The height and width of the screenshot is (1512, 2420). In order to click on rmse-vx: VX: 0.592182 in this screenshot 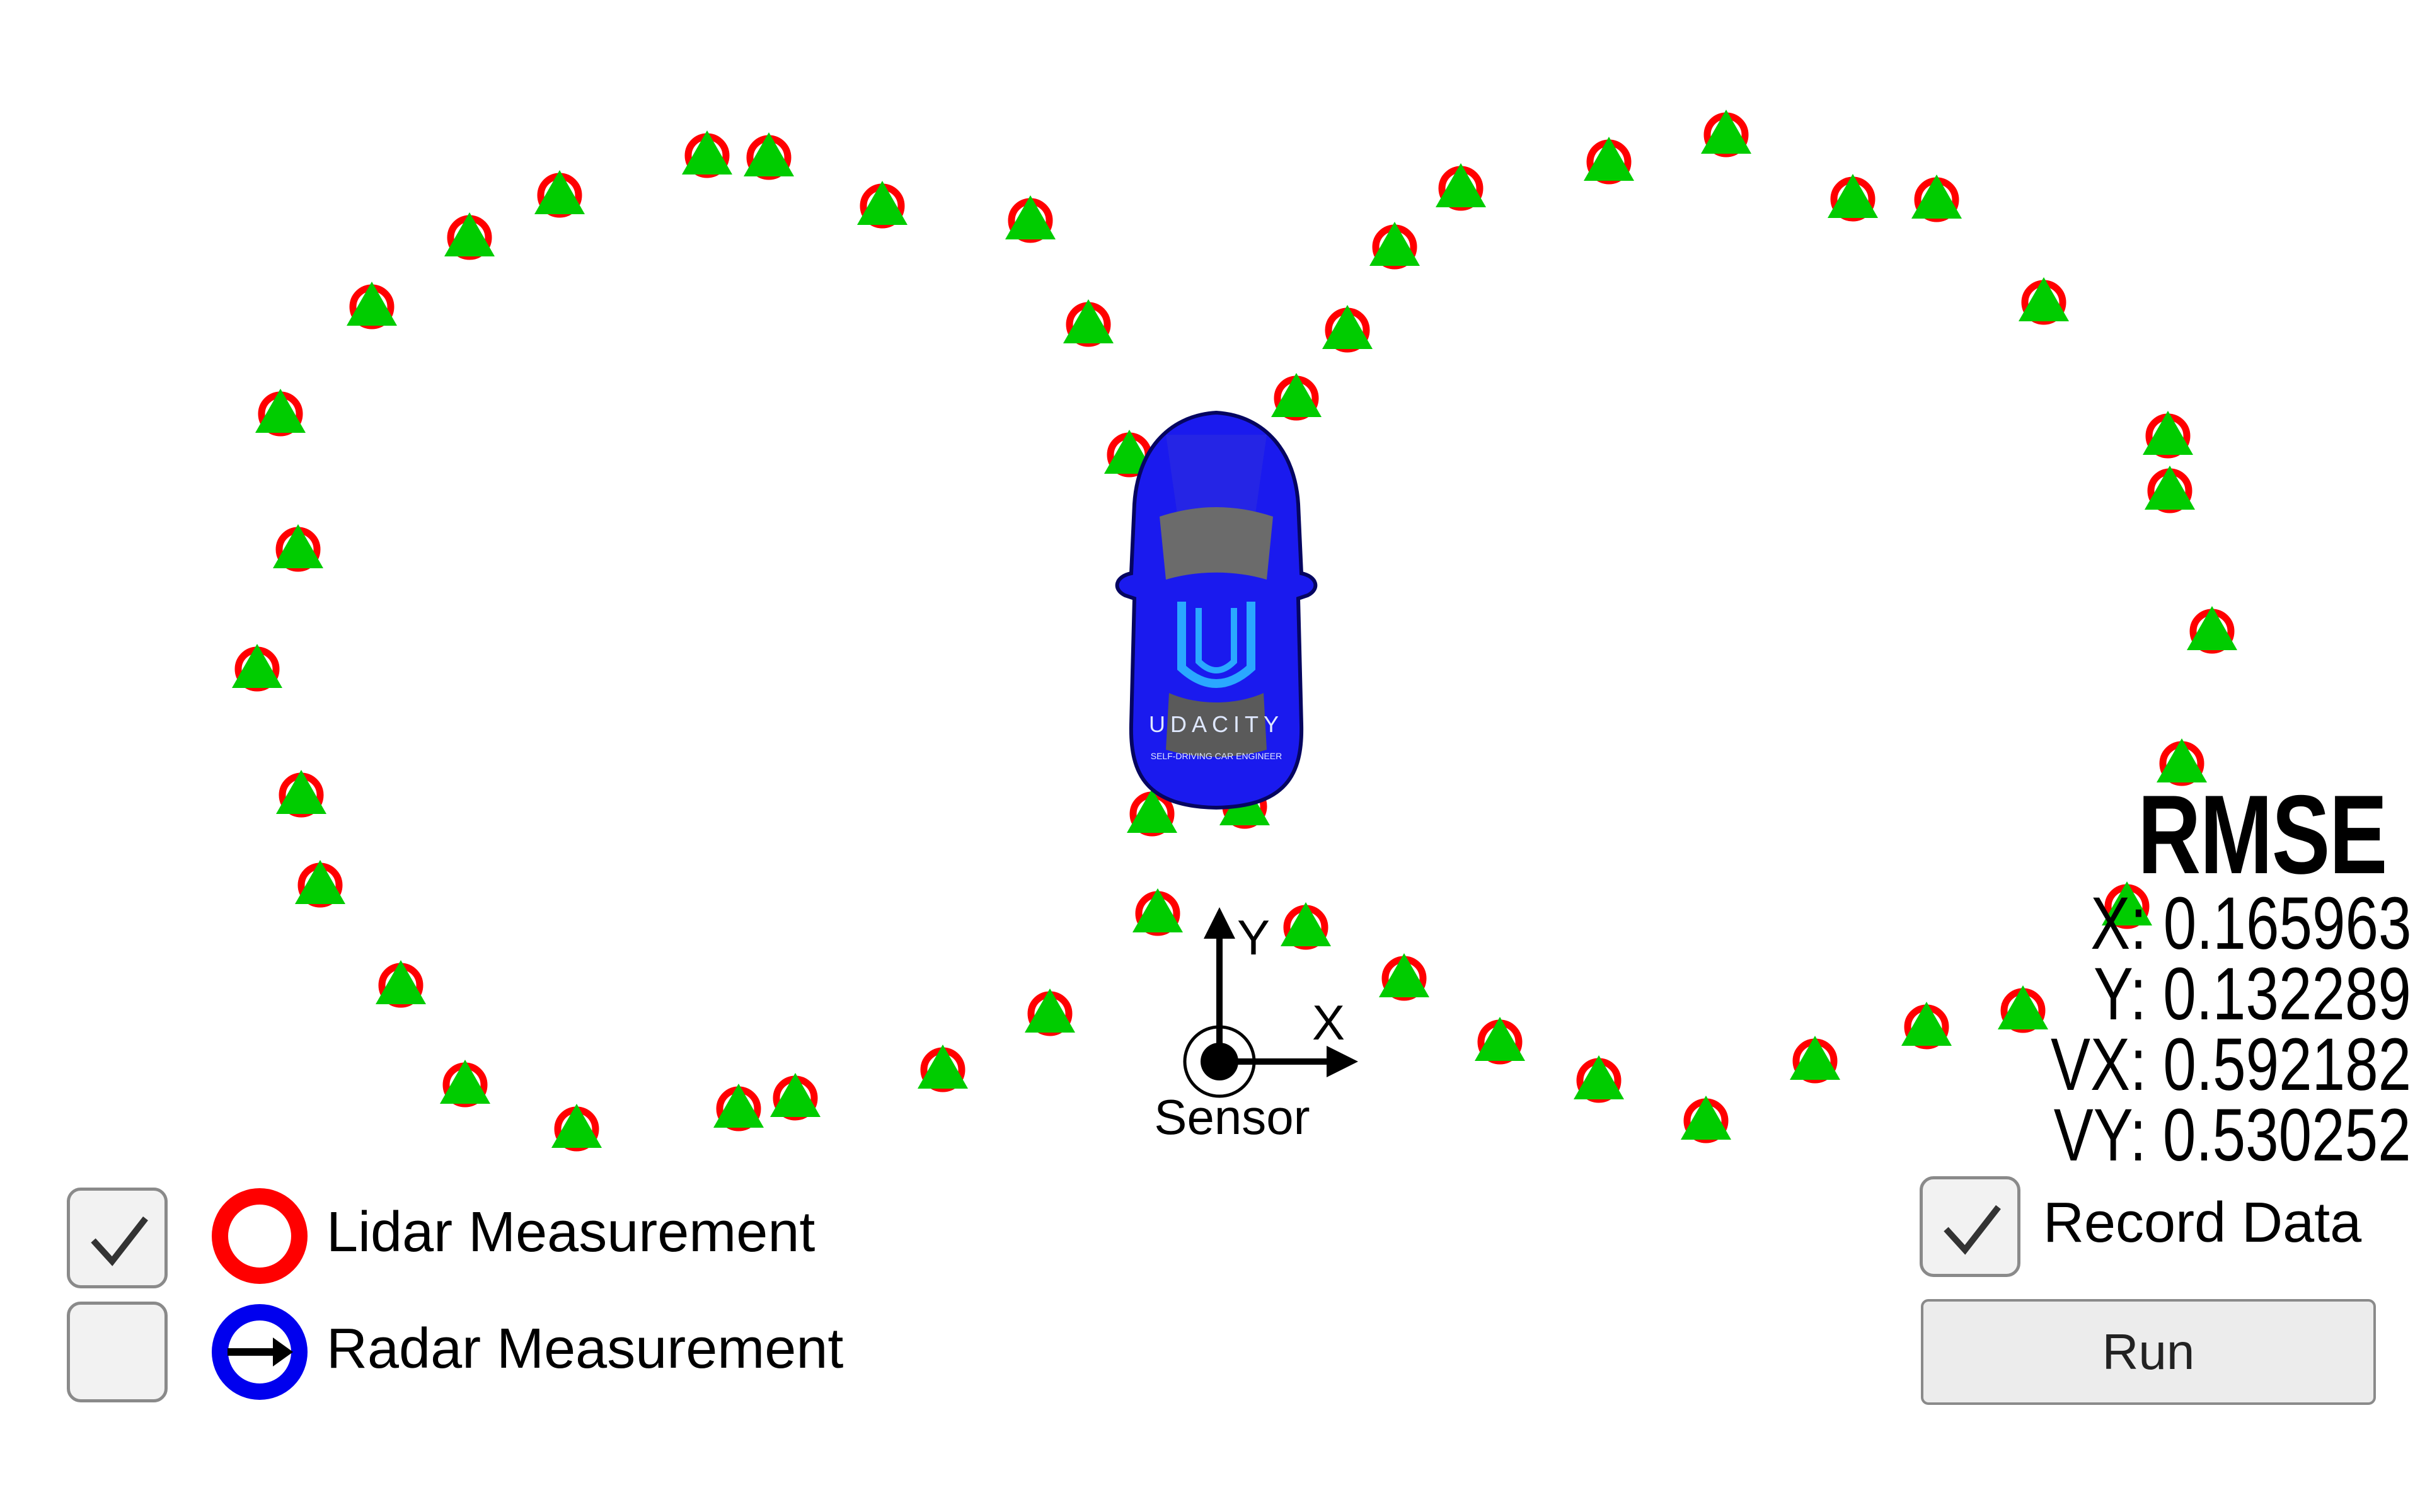, I will do `click(2230, 1064)`.